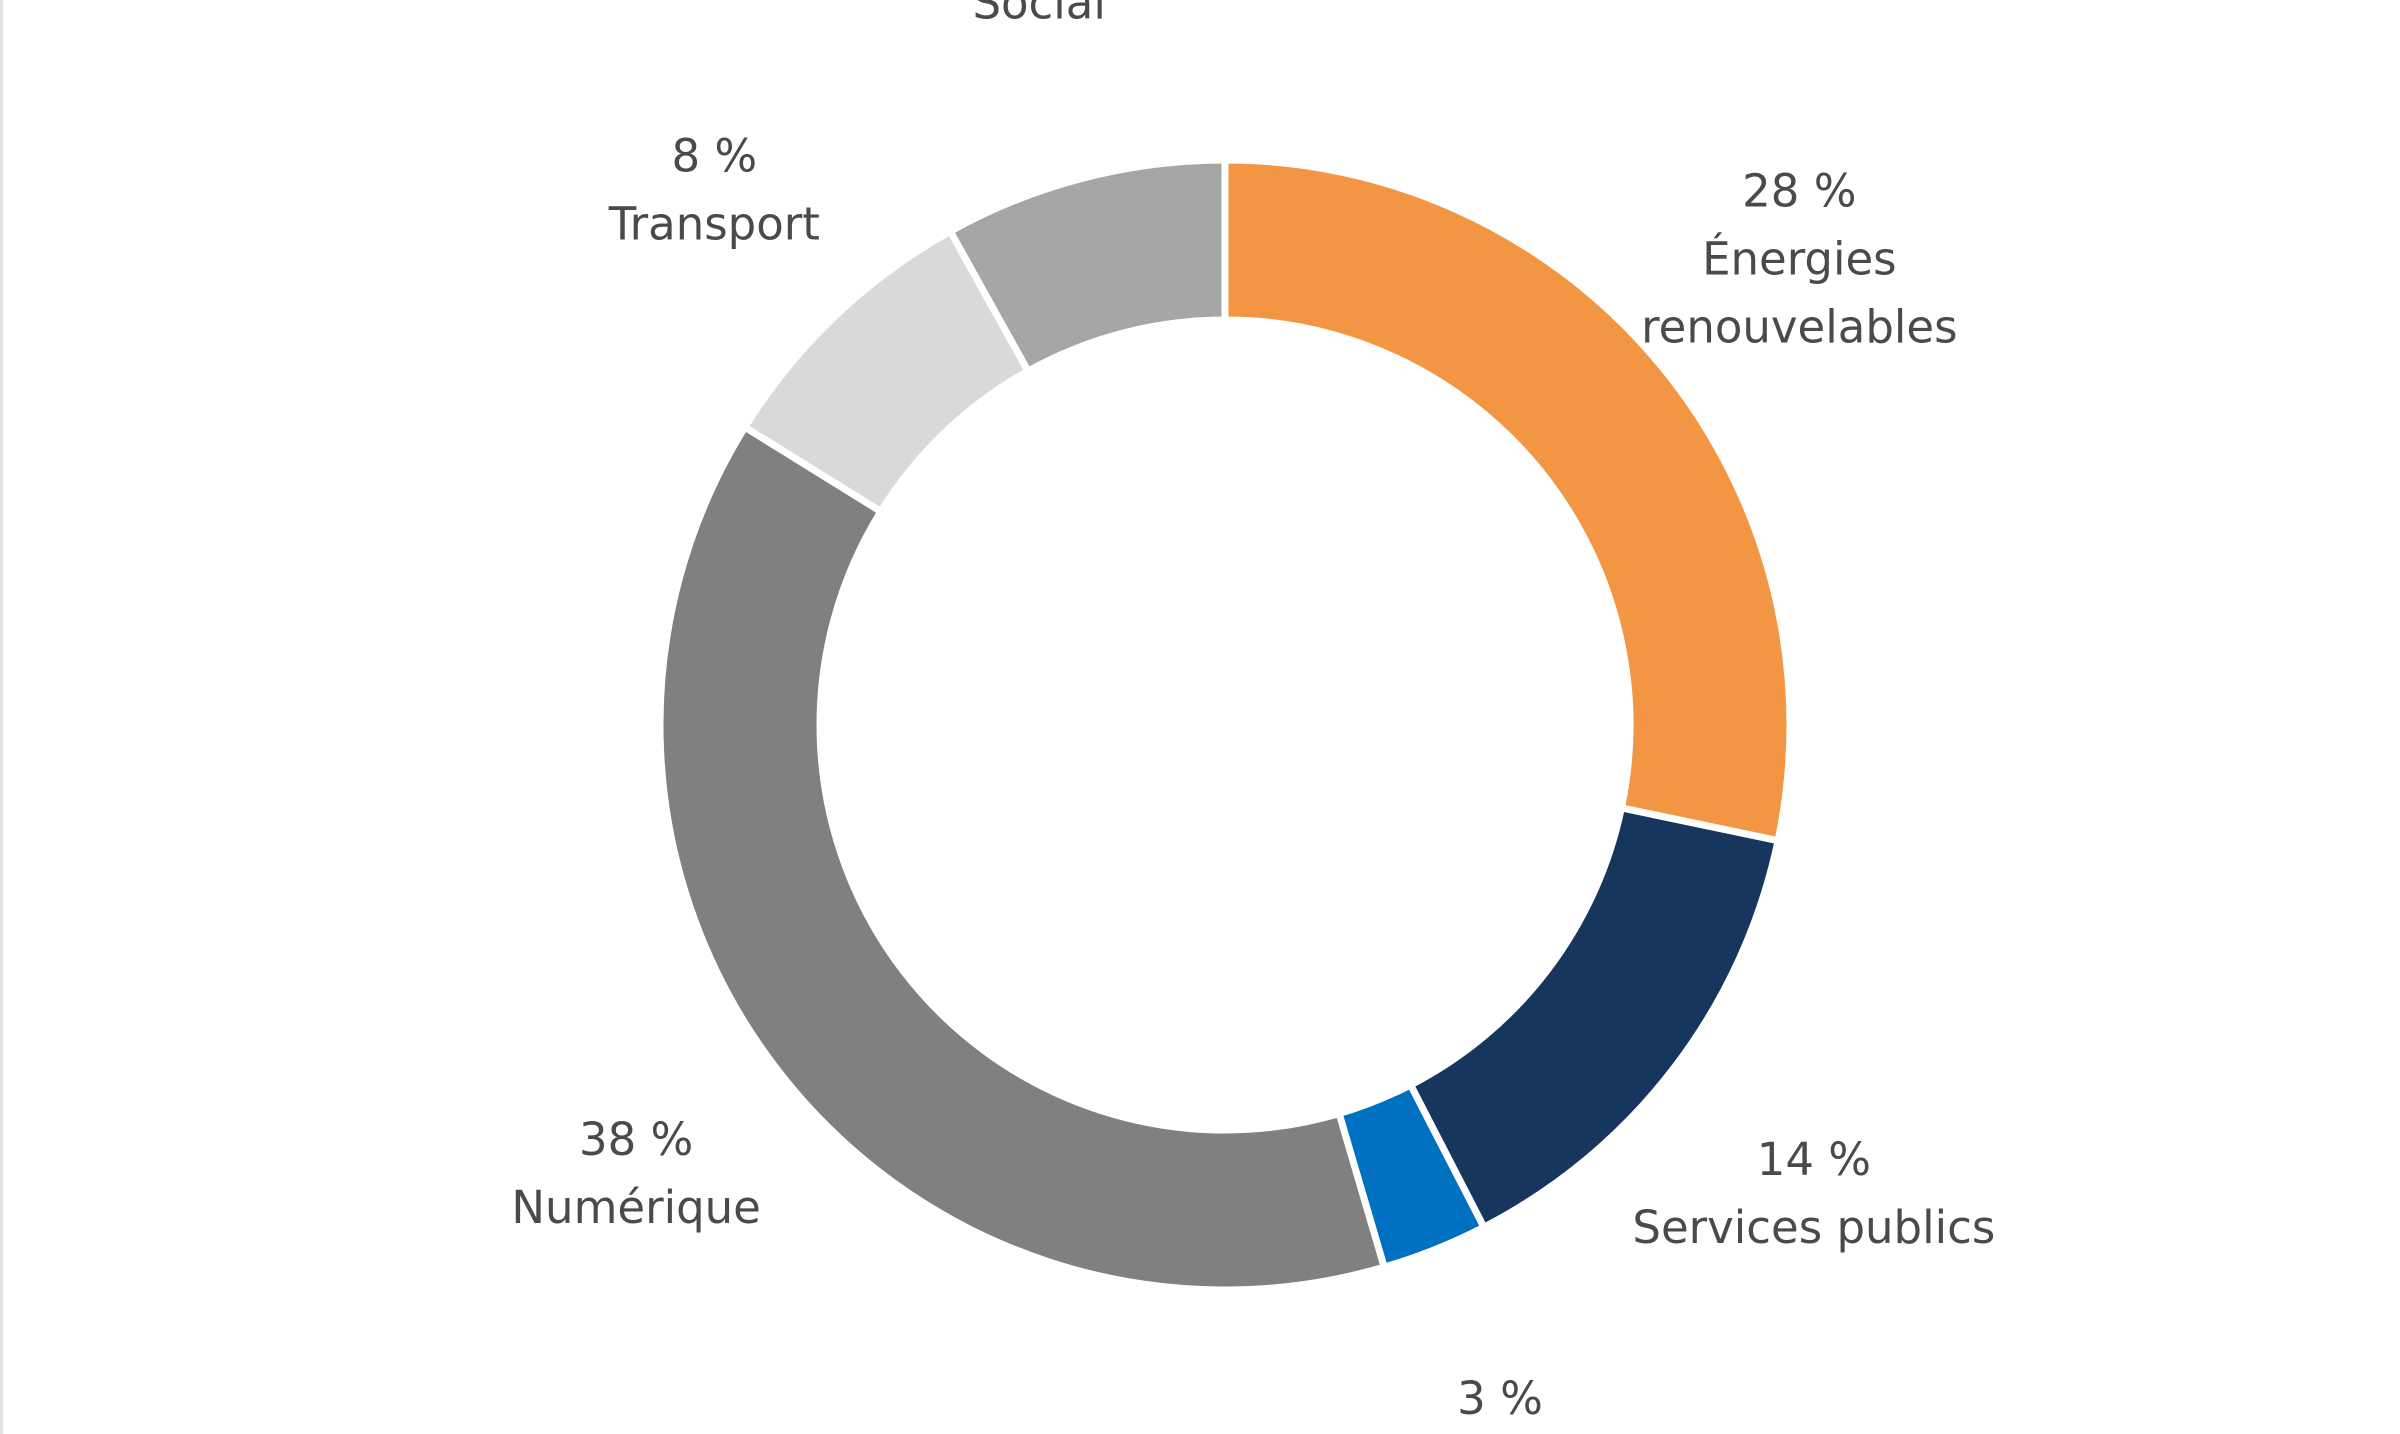 This screenshot has width=2400, height=1434. I want to click on label-social: 8 %Social, so click(1038, 14).